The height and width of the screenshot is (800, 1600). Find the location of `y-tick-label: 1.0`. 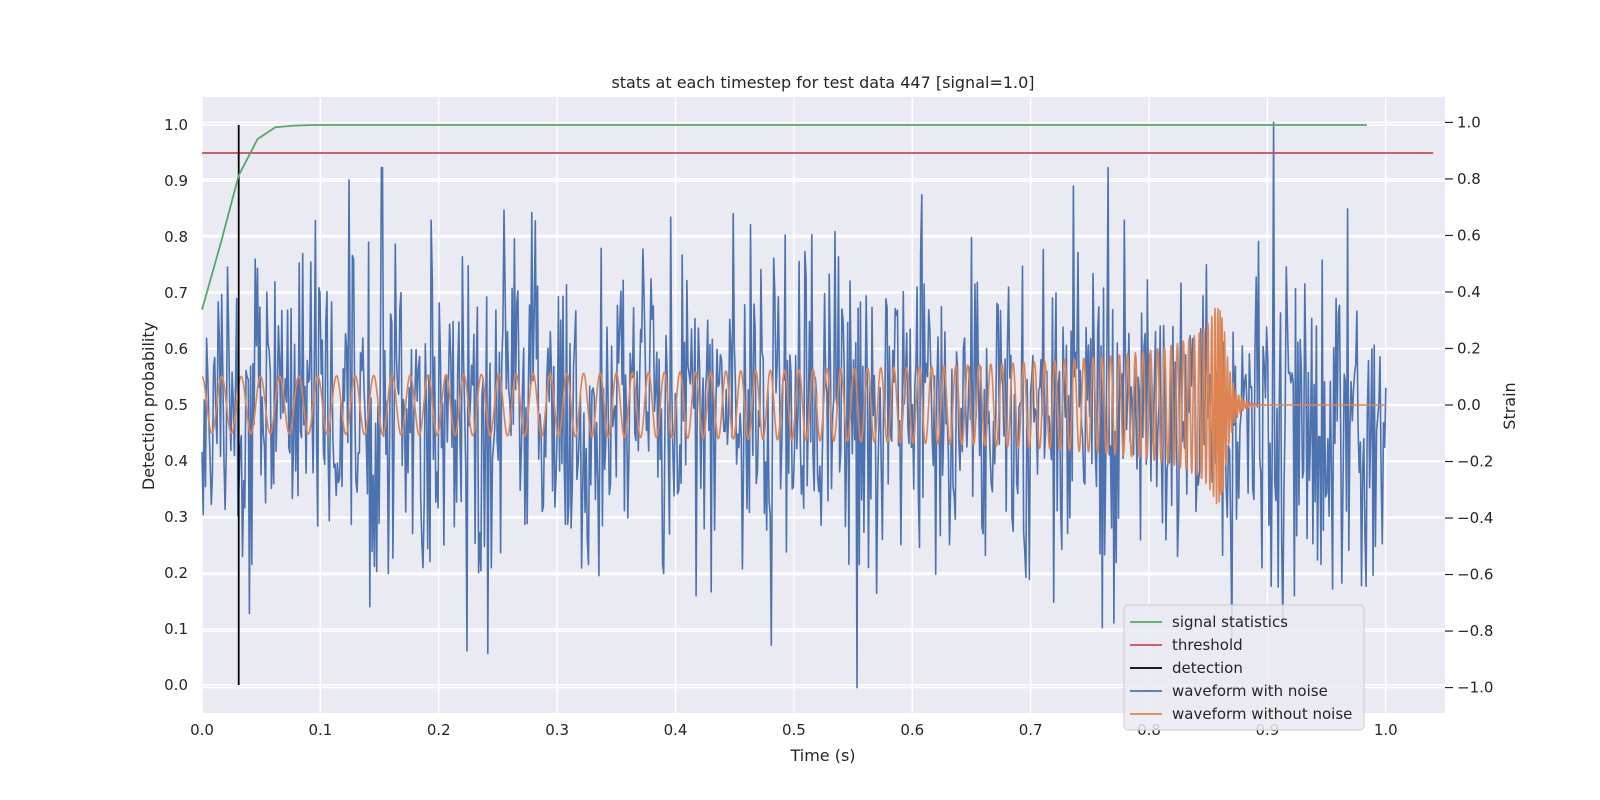

y-tick-label: 1.0 is located at coordinates (176, 125).